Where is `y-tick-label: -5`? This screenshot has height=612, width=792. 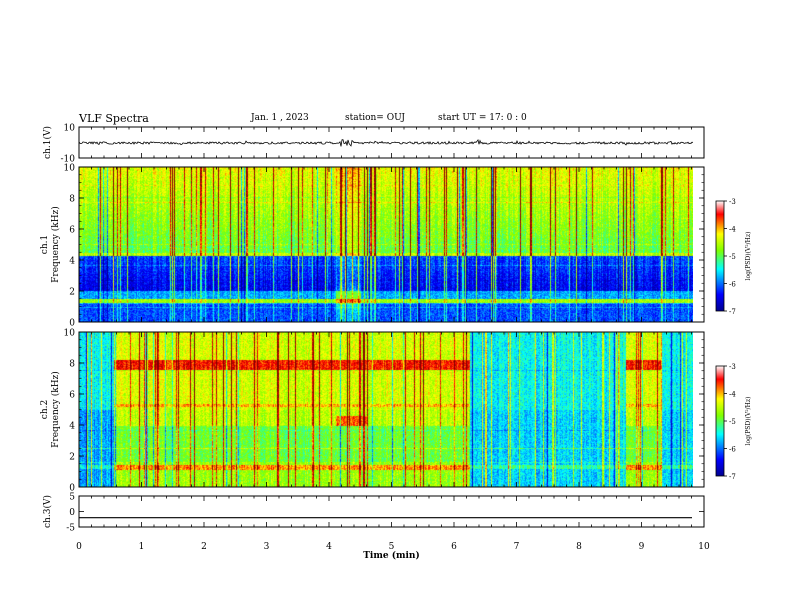 y-tick-label: -5 is located at coordinates (70, 529).